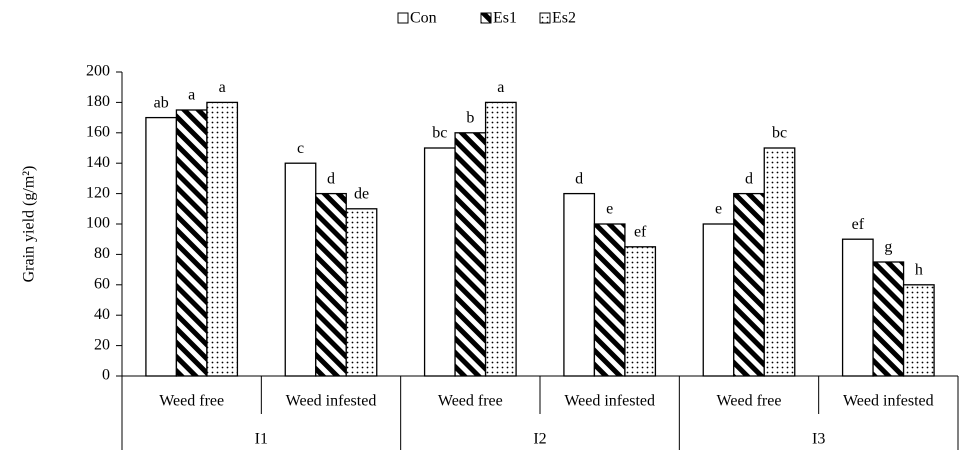 Image resolution: width=960 pixels, height=450 pixels. Describe the element at coordinates (539, 439) in the screenshot. I see `group-label: I2` at that location.